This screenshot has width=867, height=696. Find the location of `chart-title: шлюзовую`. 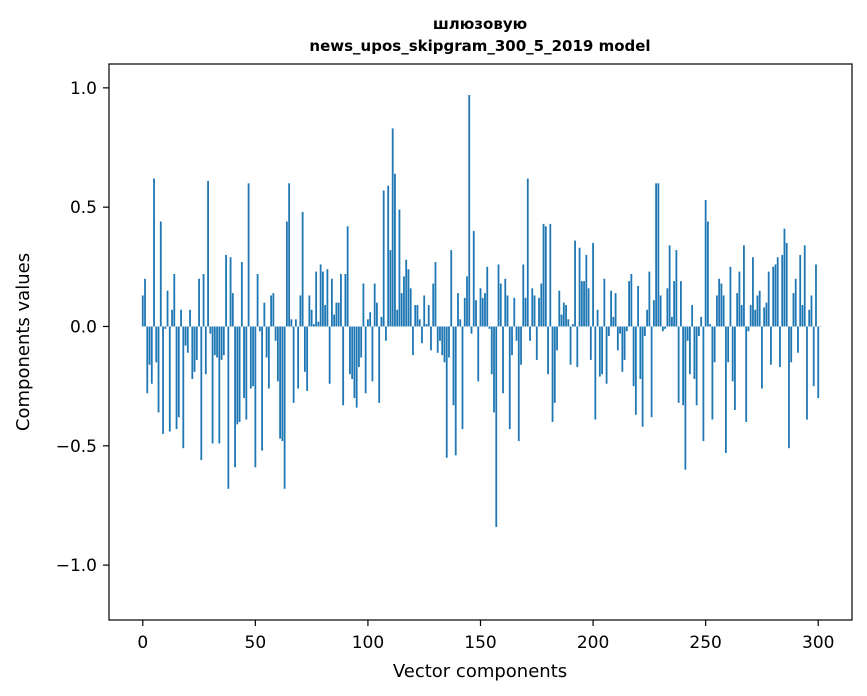

chart-title: шлюзовую is located at coordinates (480, 24).